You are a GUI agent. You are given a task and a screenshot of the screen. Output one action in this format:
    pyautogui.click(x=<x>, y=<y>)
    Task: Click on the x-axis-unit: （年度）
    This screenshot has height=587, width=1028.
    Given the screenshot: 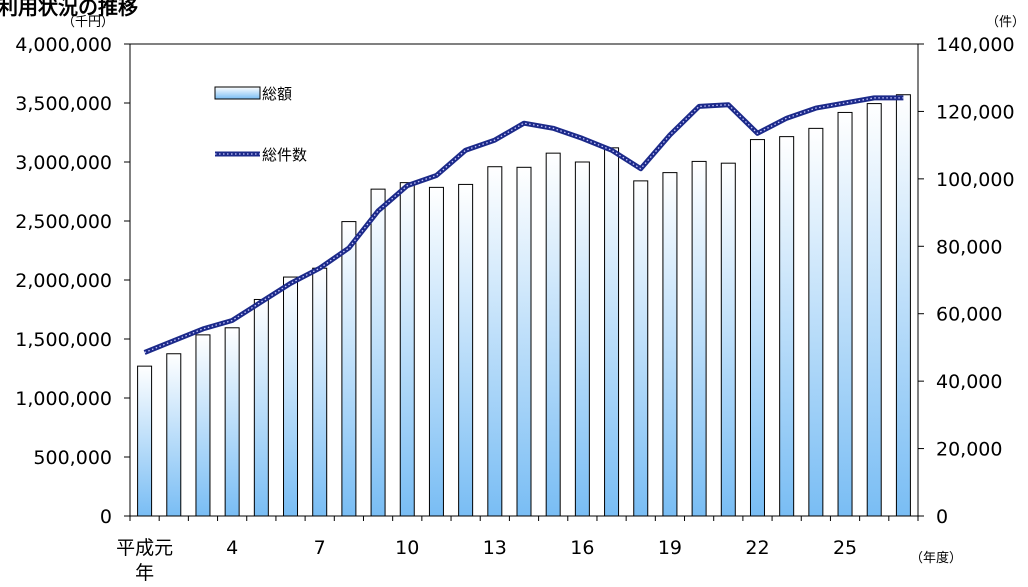 What is the action you would take?
    pyautogui.click(x=936, y=558)
    